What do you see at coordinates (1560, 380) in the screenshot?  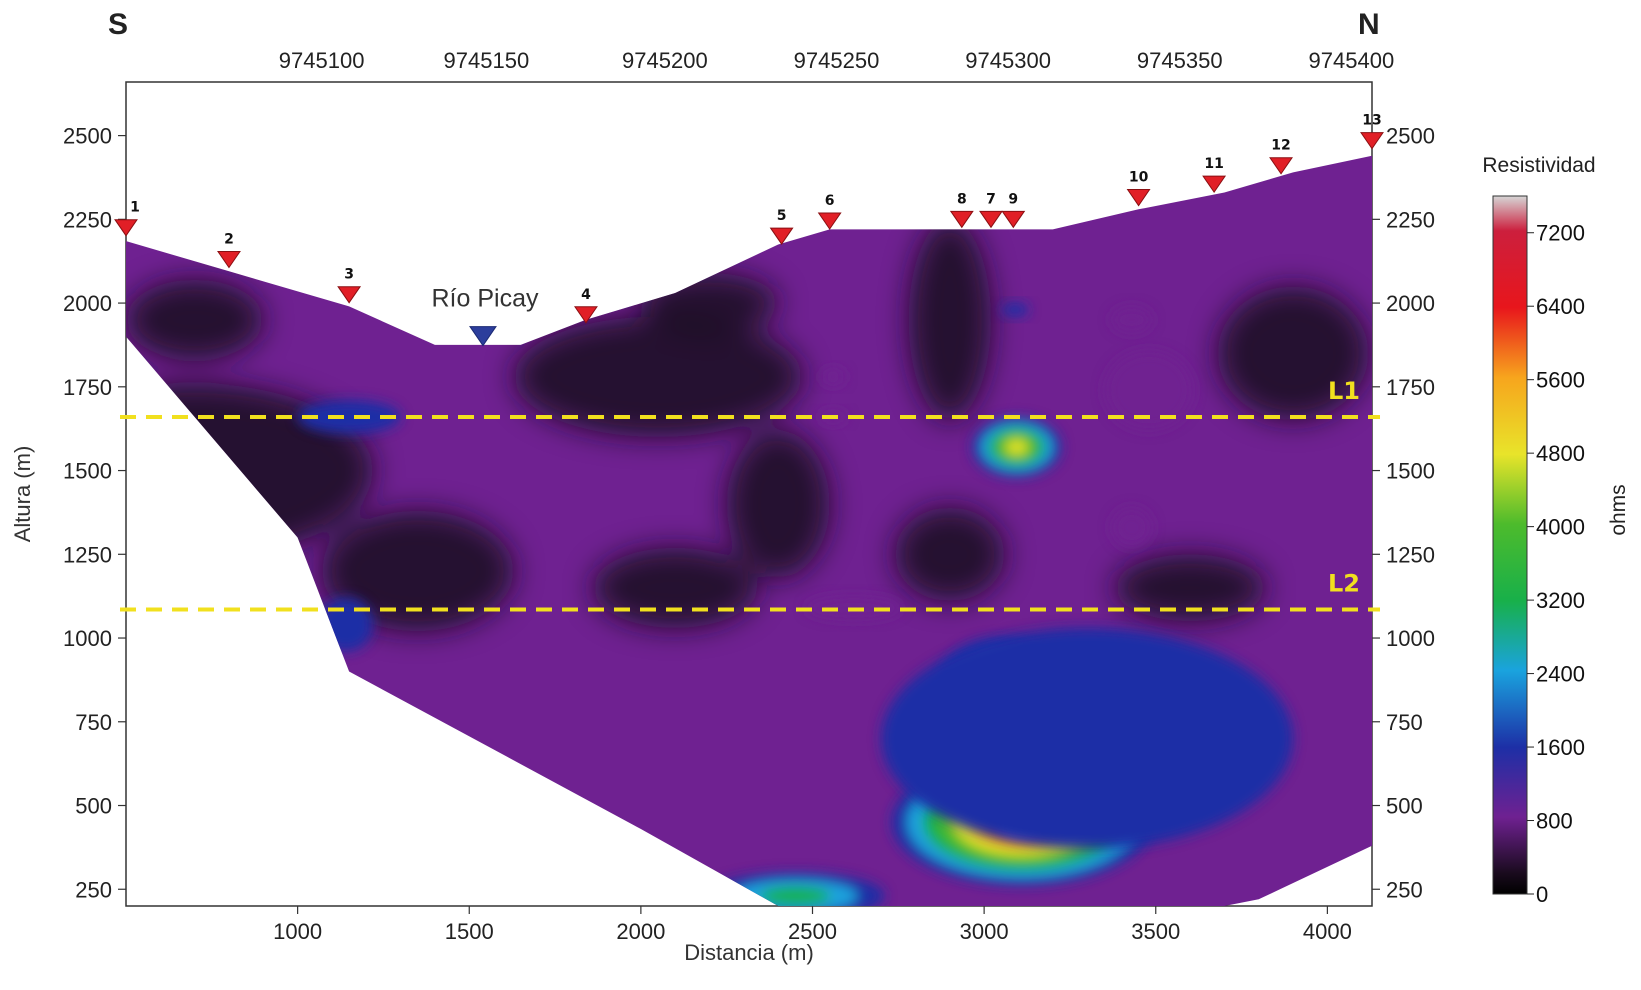 I see `colorbar-tick-label: 5600` at bounding box center [1560, 380].